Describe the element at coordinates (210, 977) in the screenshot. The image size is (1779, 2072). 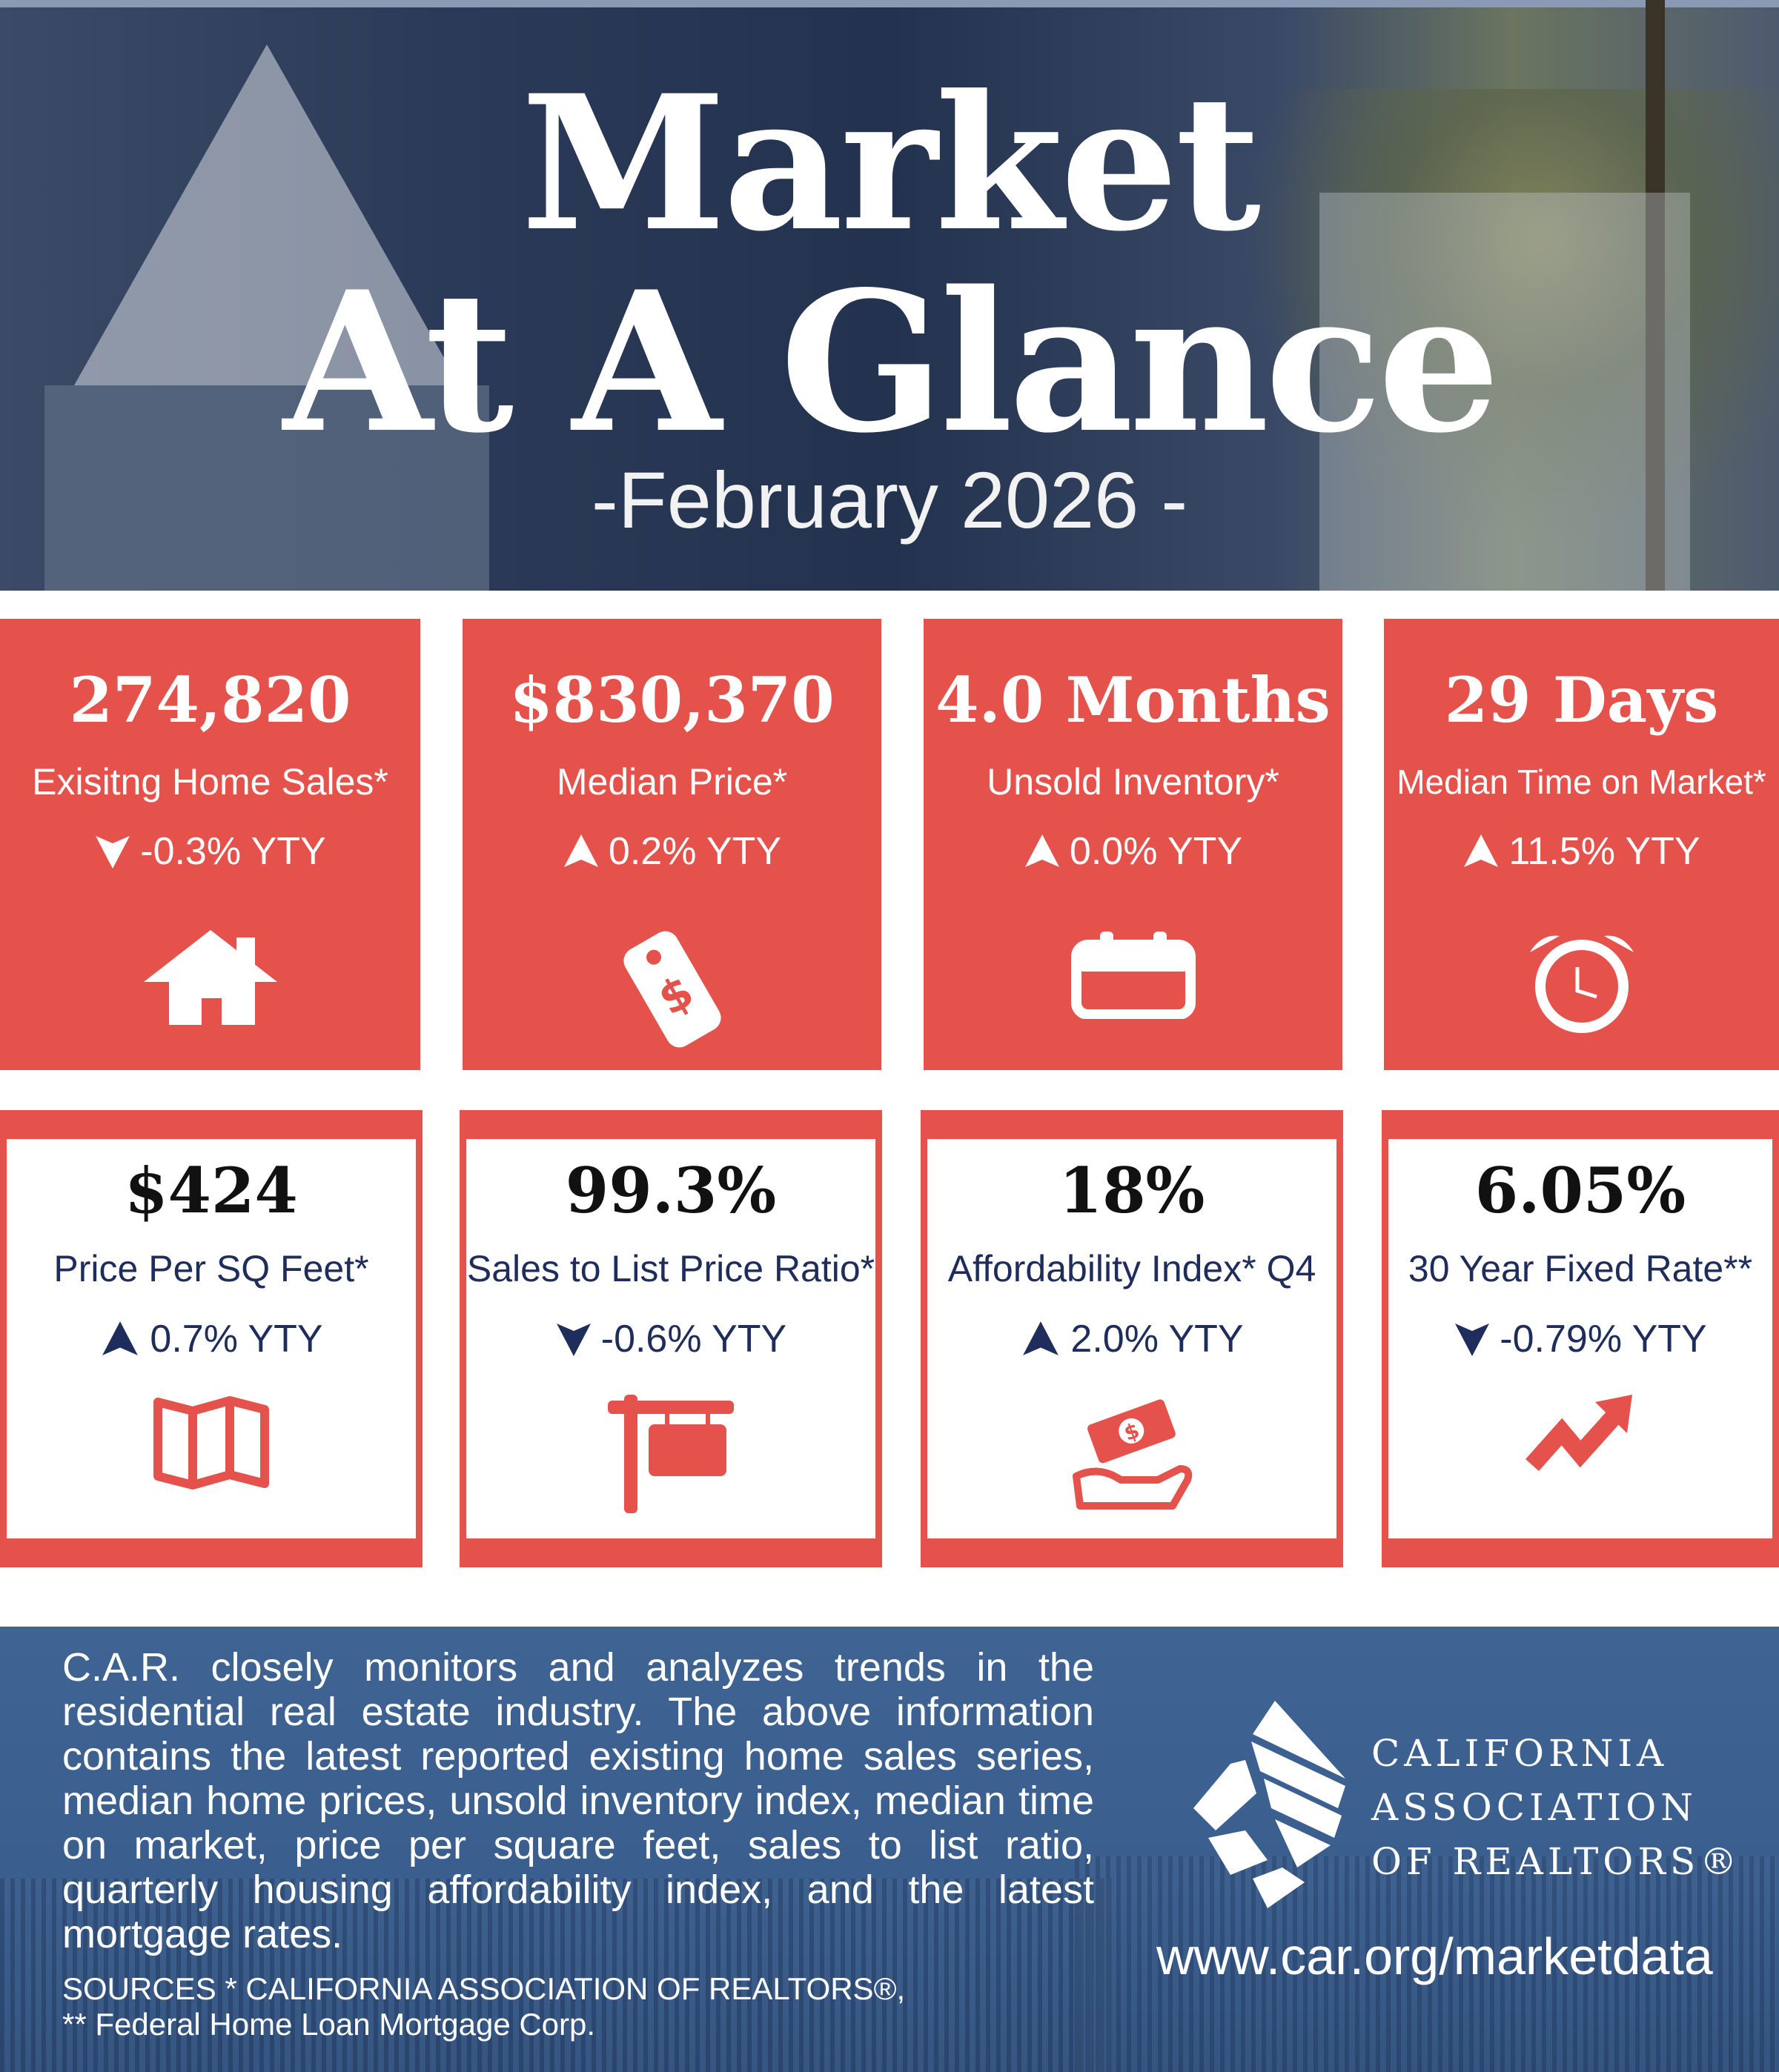
I see `house-icon` at that location.